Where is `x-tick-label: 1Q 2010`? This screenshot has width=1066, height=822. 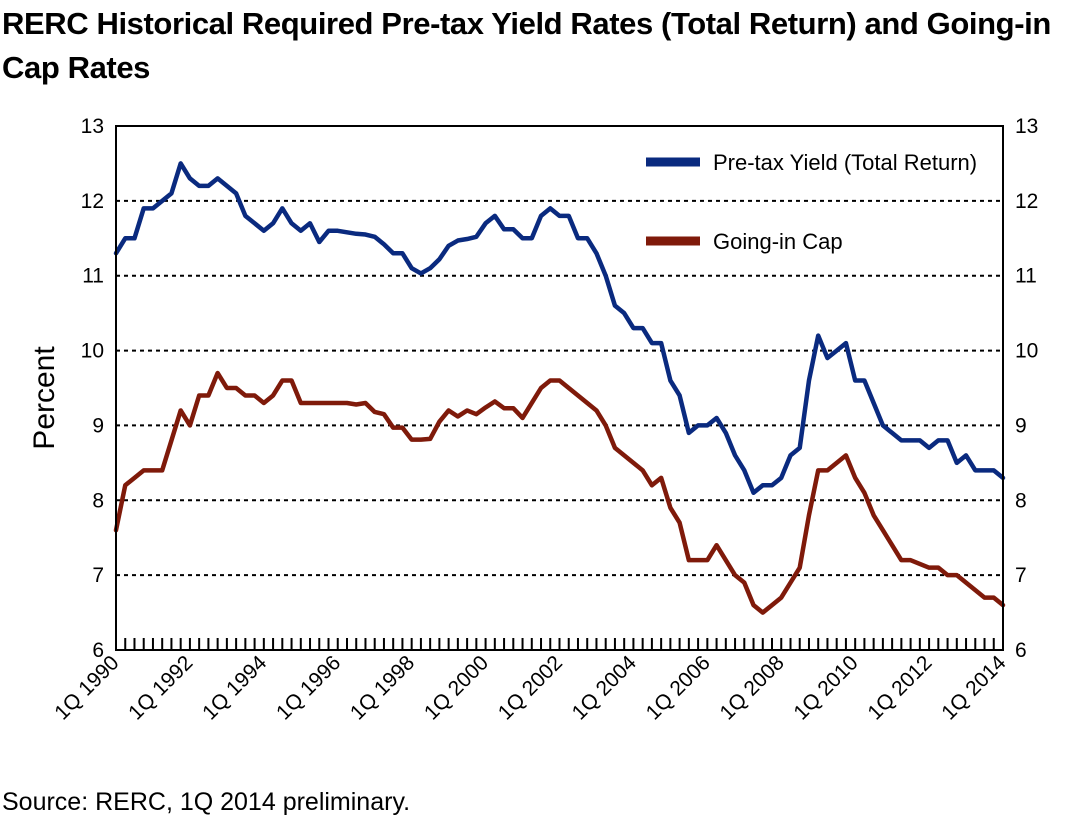 x-tick-label: 1Q 2010 is located at coordinates (825, 687).